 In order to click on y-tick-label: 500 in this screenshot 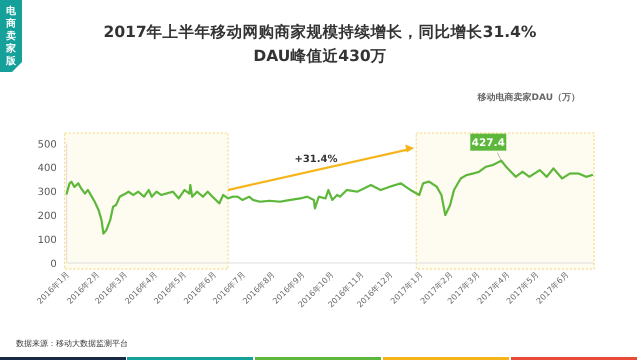, I will do `click(47, 144)`.